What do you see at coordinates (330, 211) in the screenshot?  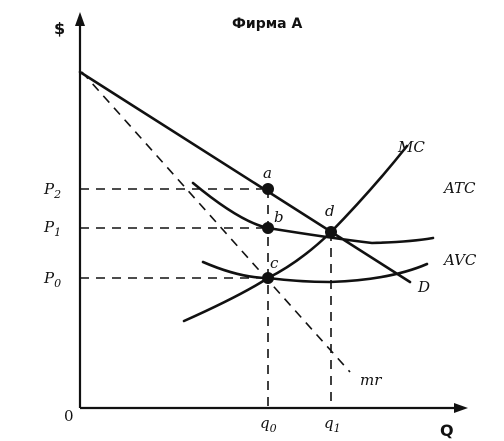 I see `point-d-label: d` at bounding box center [330, 211].